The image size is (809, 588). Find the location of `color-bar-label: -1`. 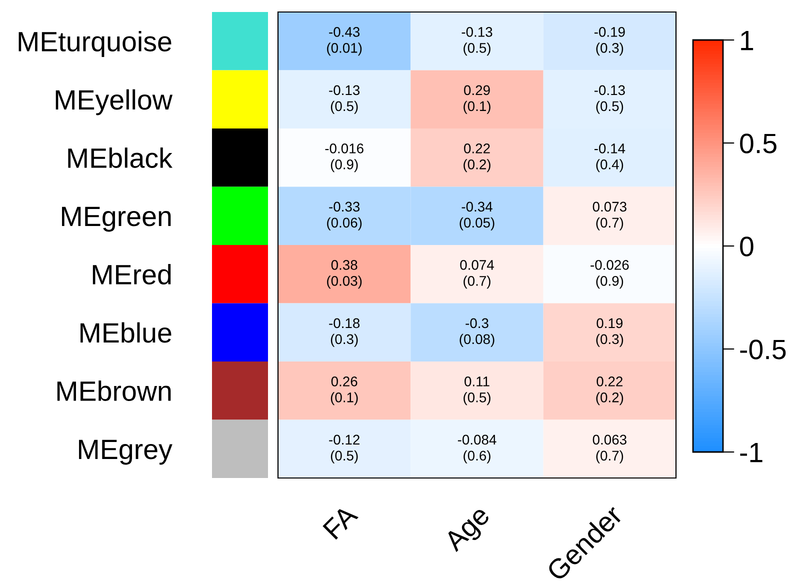

color-bar-label: -1 is located at coordinates (751, 452).